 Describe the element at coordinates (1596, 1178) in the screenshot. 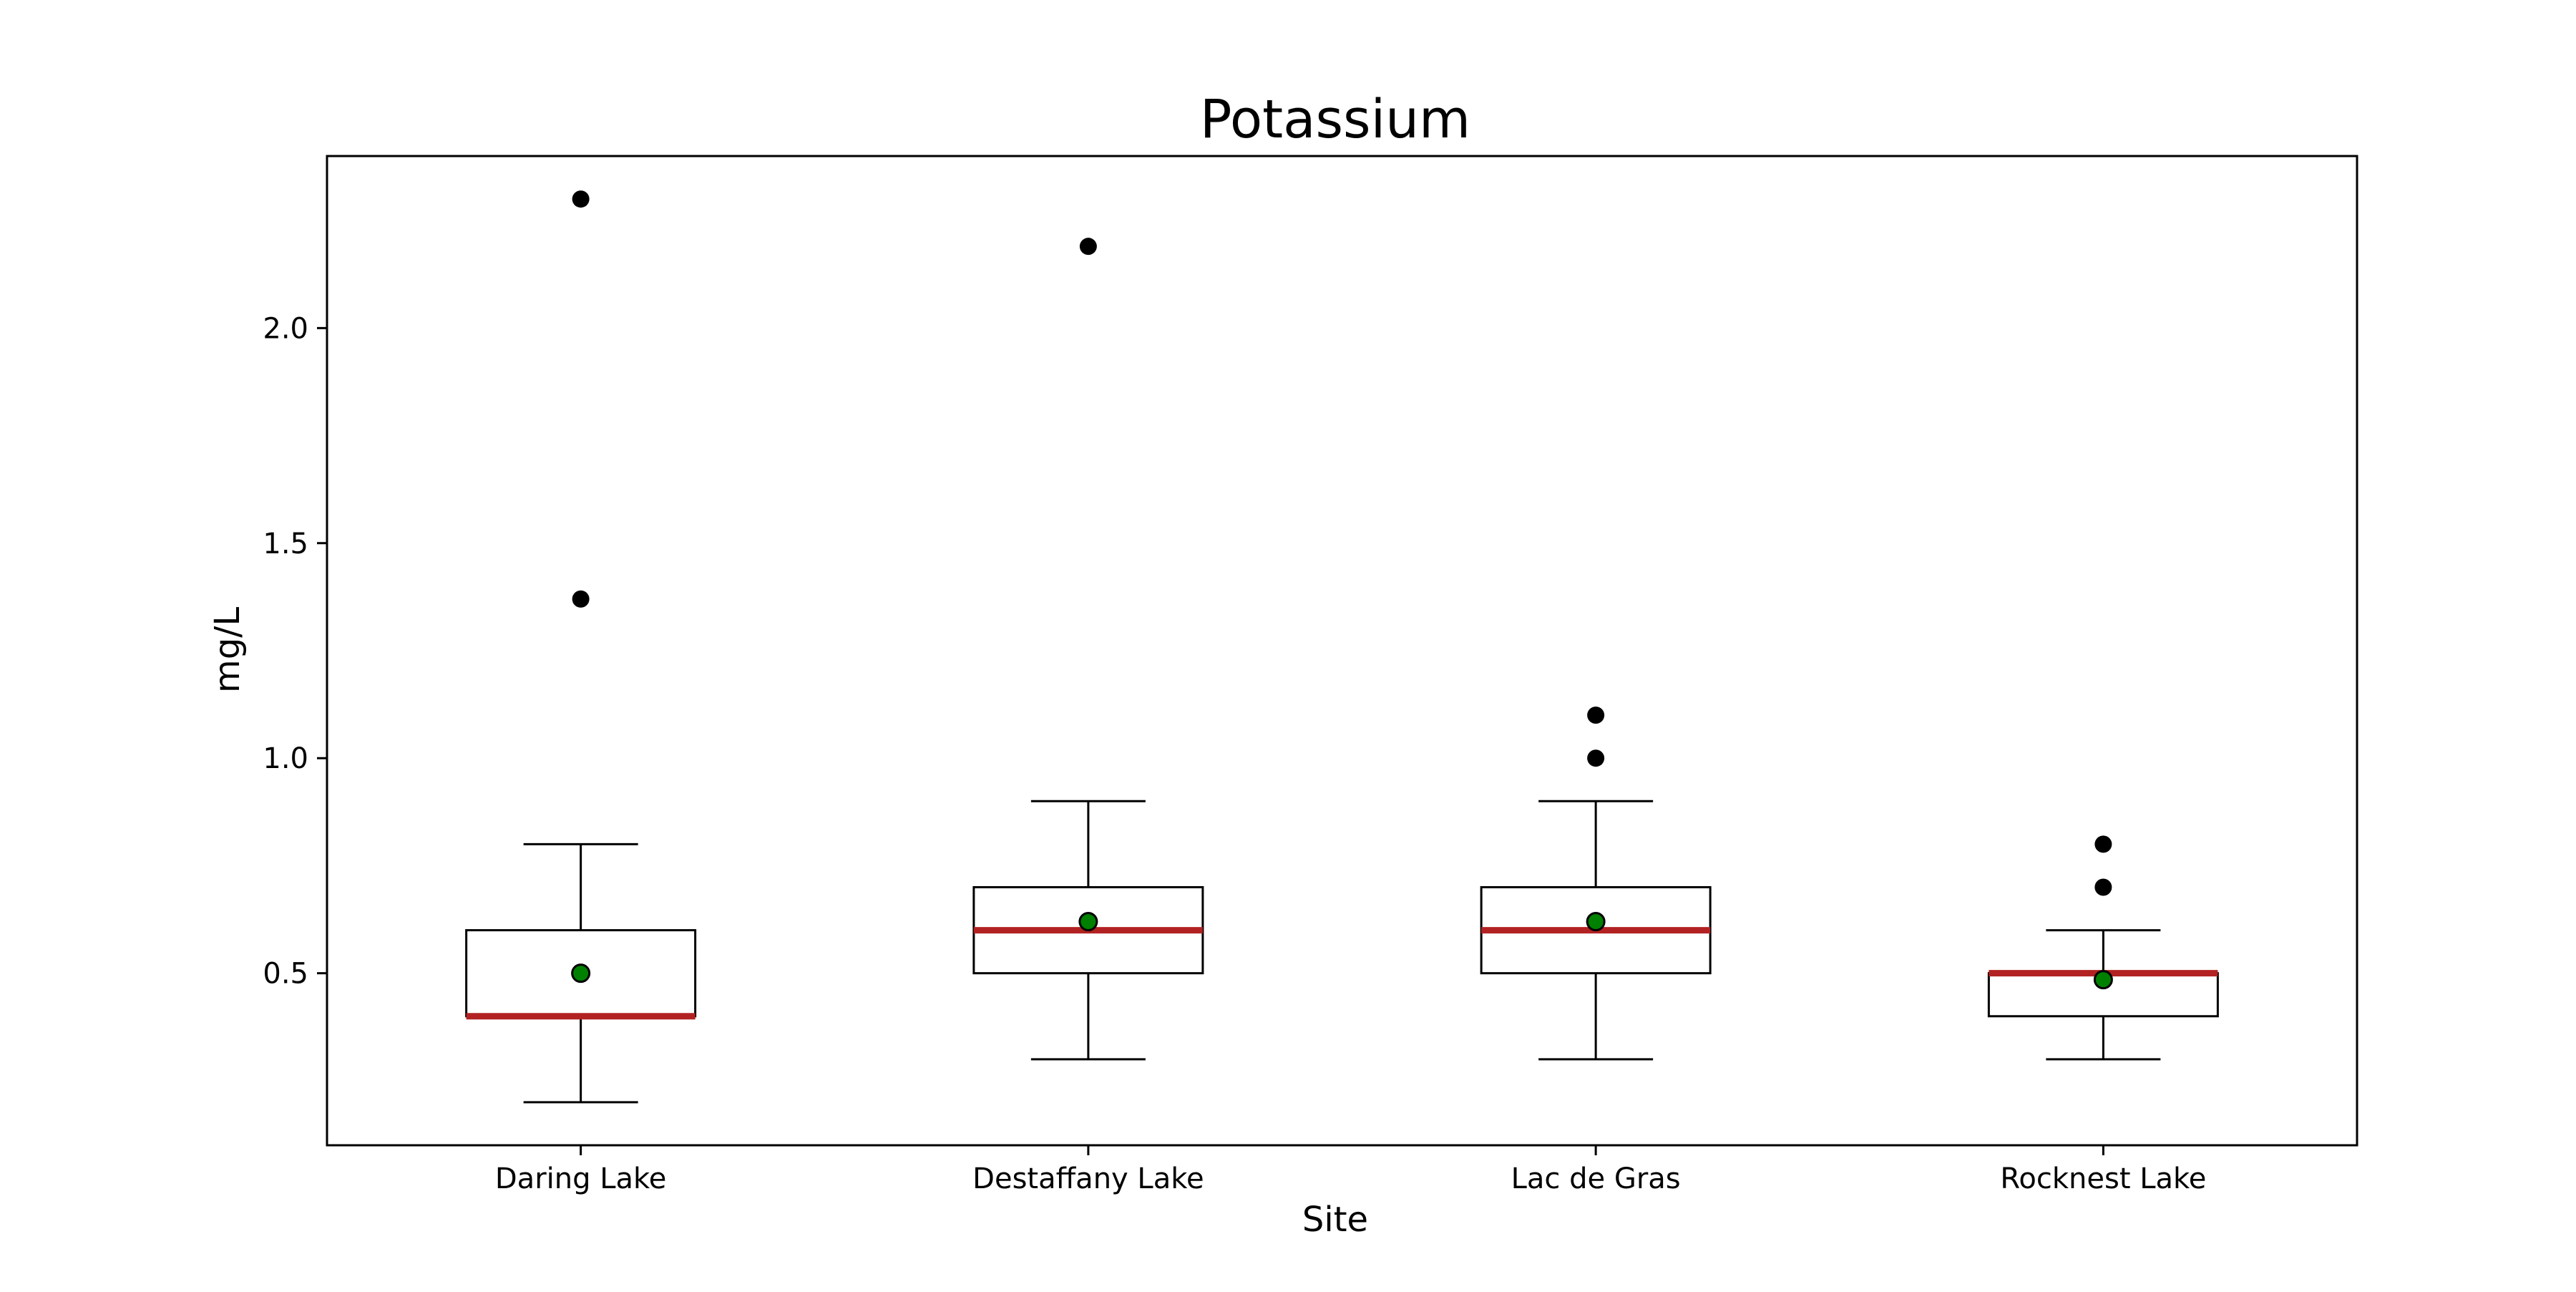

I see `x-tick-label: Lac de Gras` at that location.